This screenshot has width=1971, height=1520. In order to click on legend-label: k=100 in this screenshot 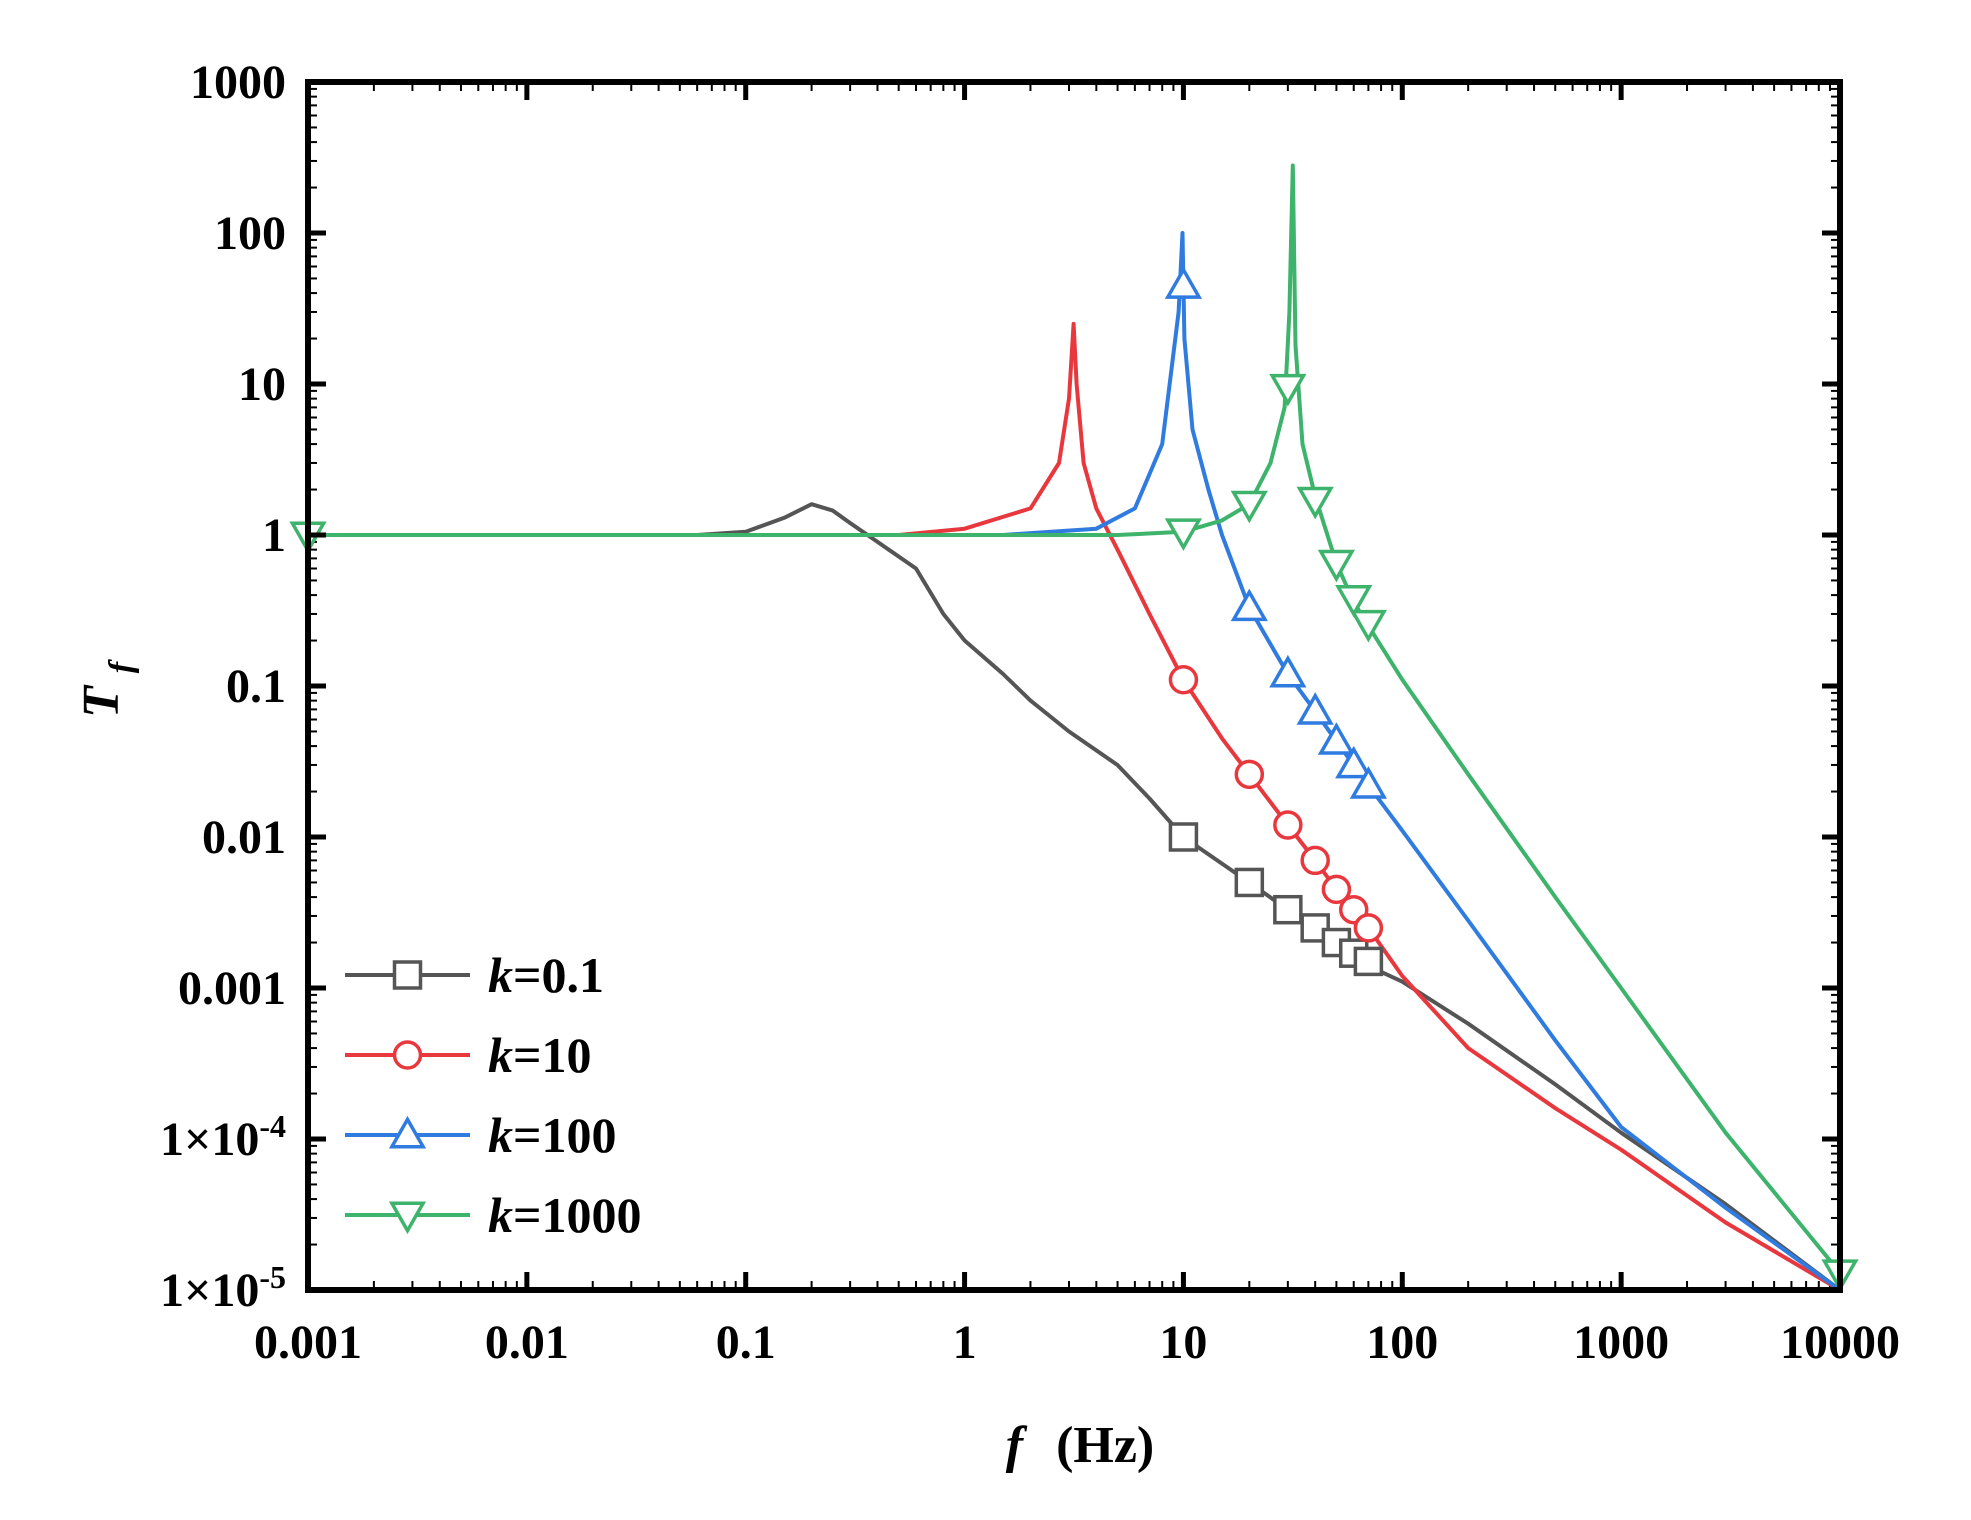, I will do `click(552, 1135)`.